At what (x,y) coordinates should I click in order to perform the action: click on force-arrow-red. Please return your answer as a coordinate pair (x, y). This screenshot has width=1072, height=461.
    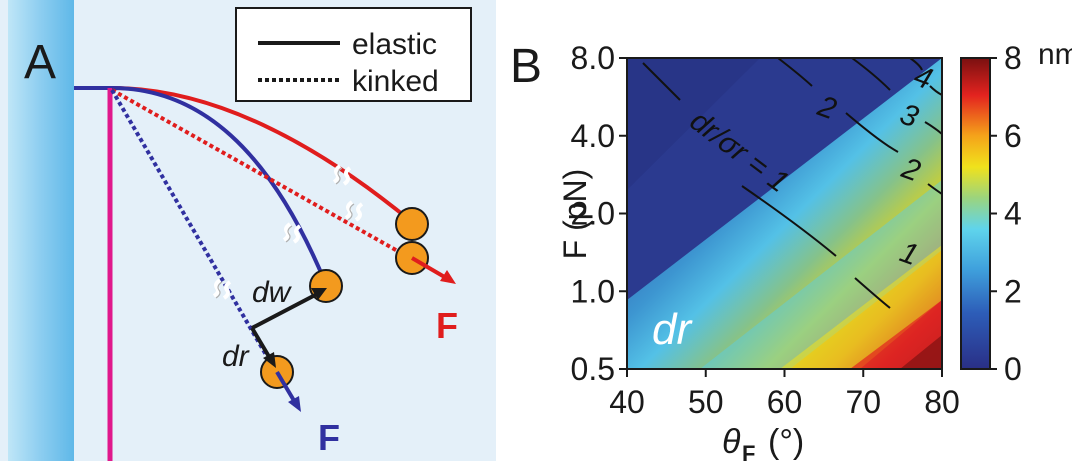
    Looking at the image, I should click on (430, 268).